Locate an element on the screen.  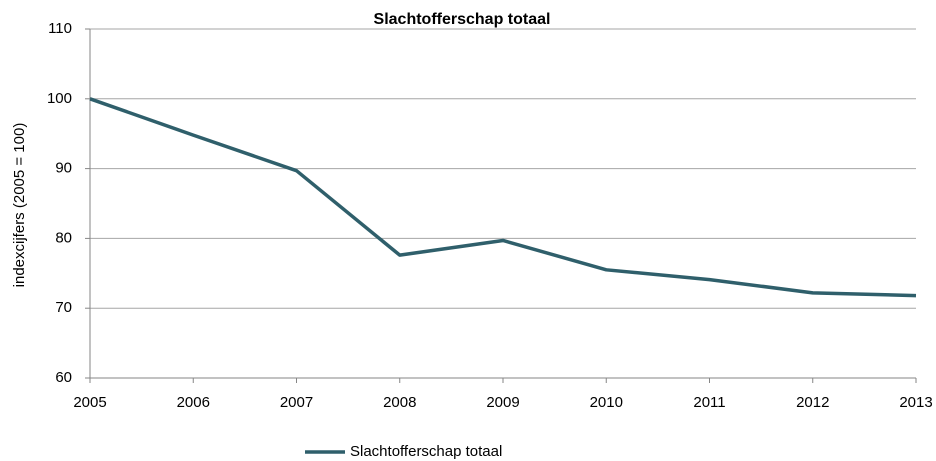
x-tick-label: 2013 is located at coordinates (915, 402).